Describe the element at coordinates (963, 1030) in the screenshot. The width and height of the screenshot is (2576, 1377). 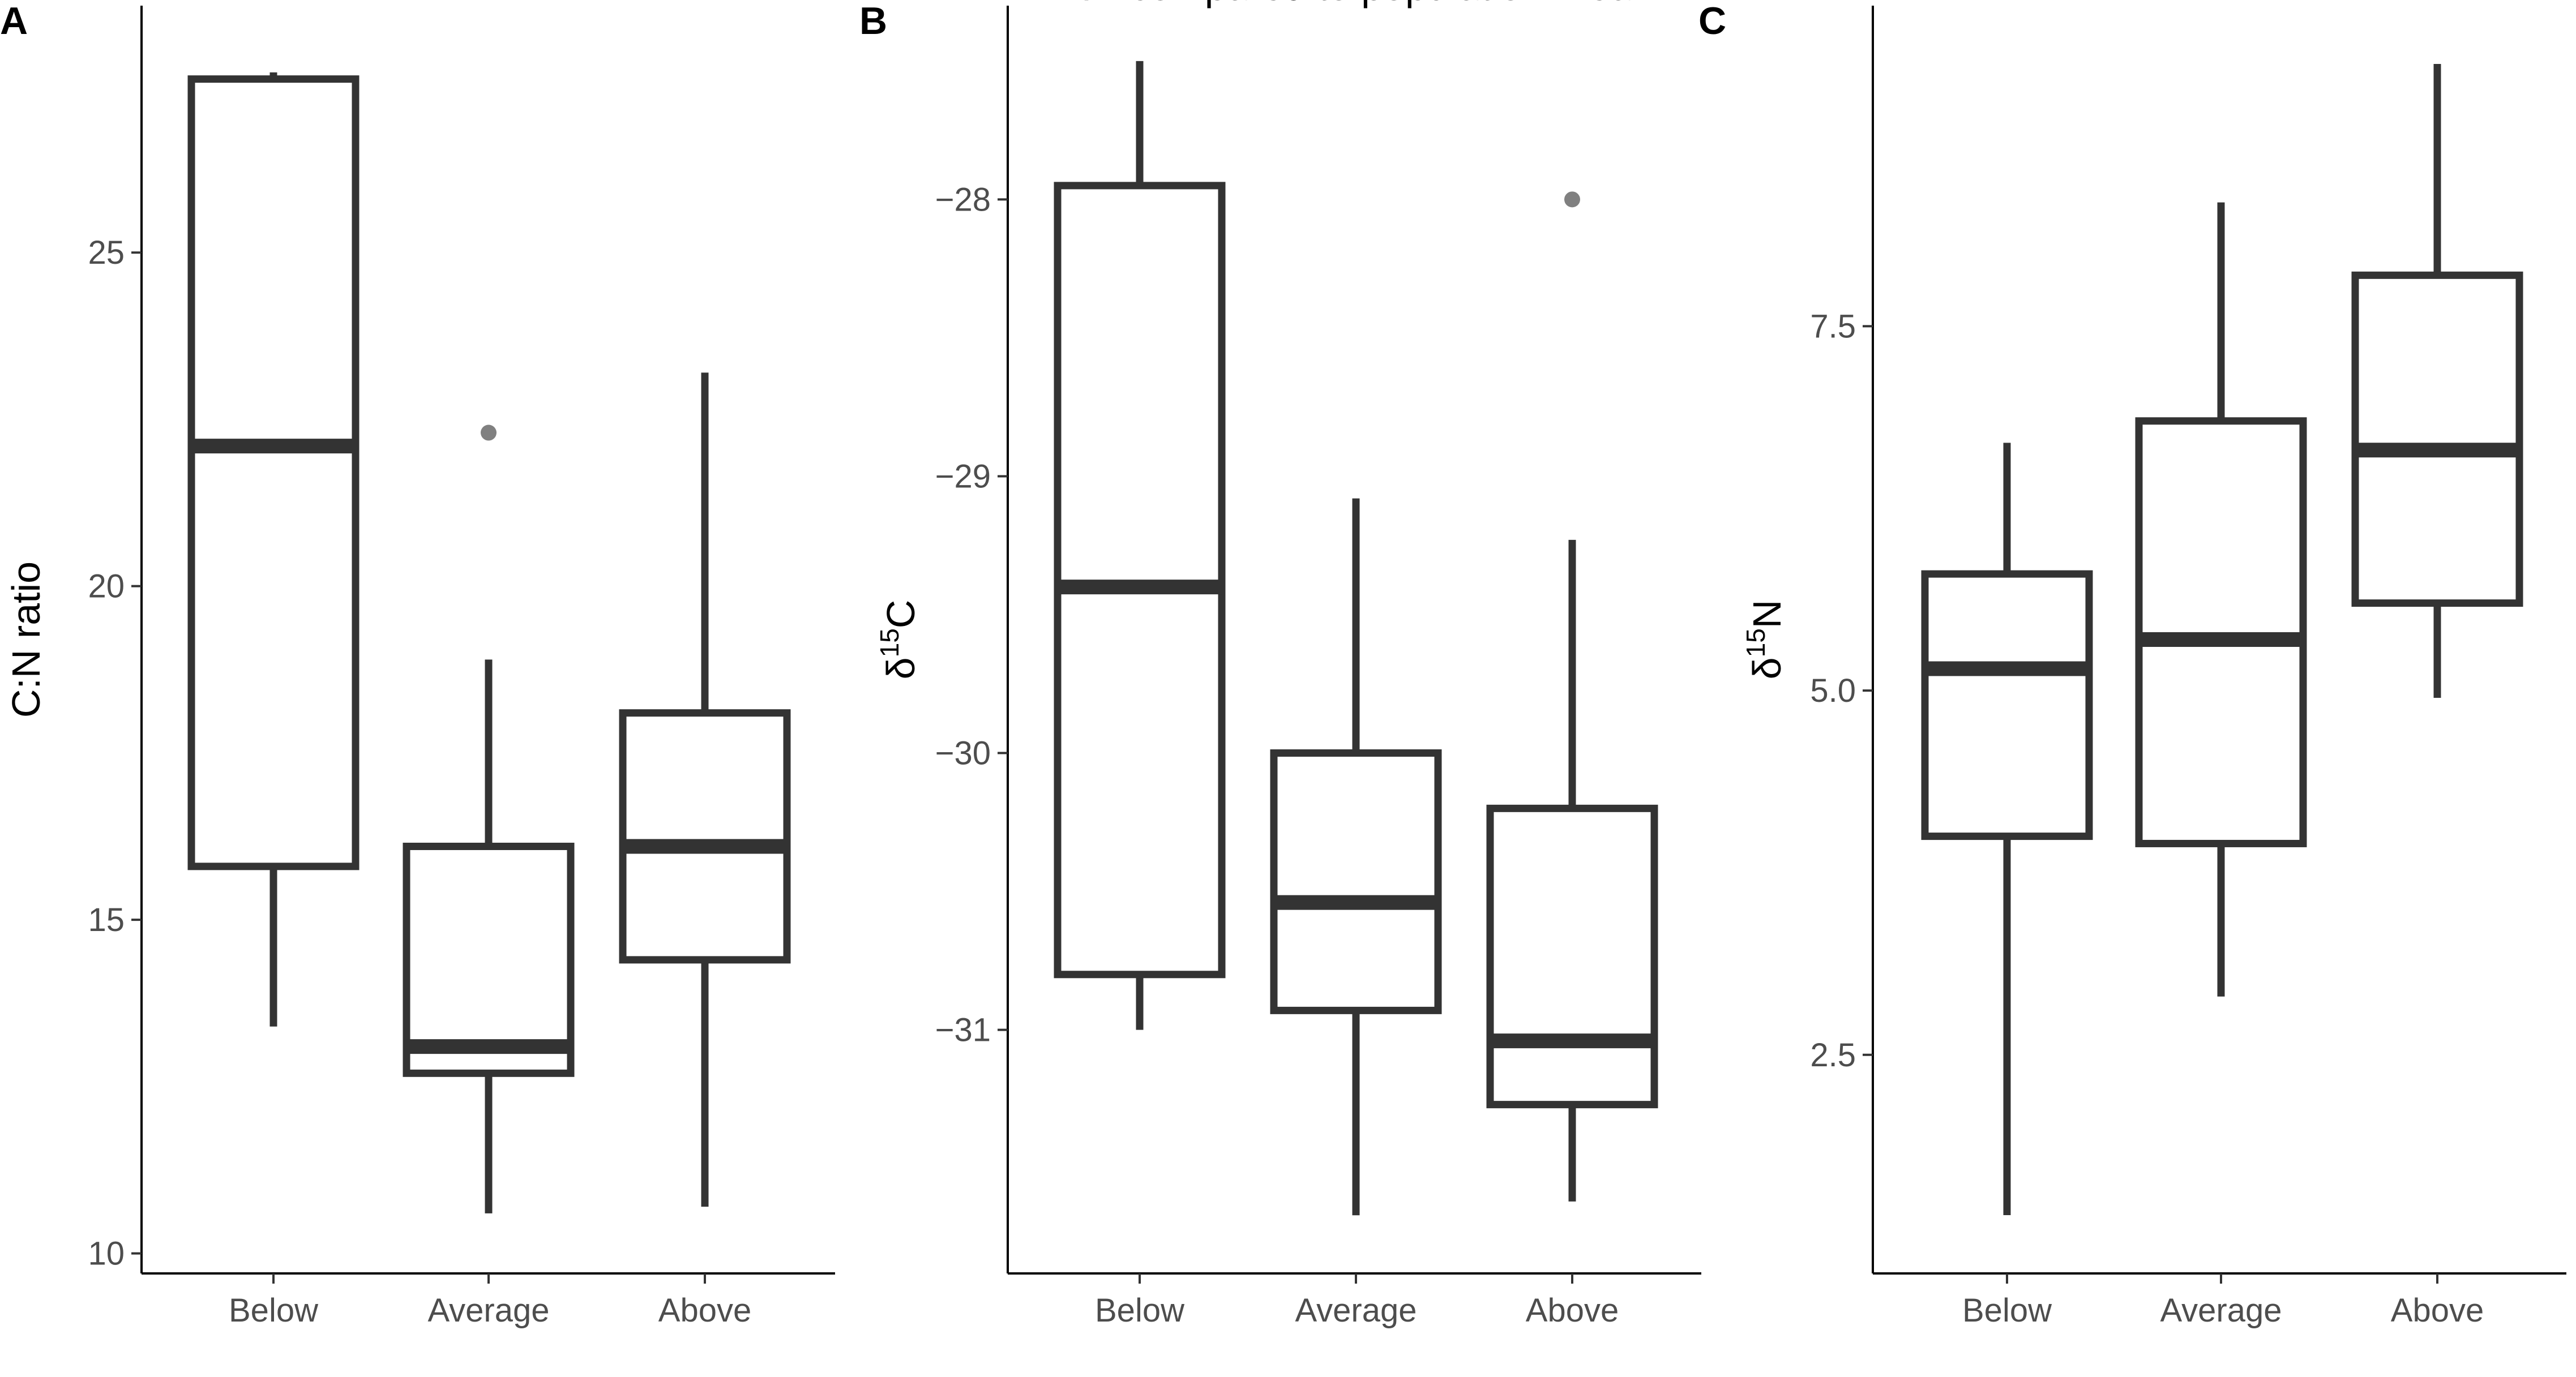
I see `y-tick-label: −31` at that location.